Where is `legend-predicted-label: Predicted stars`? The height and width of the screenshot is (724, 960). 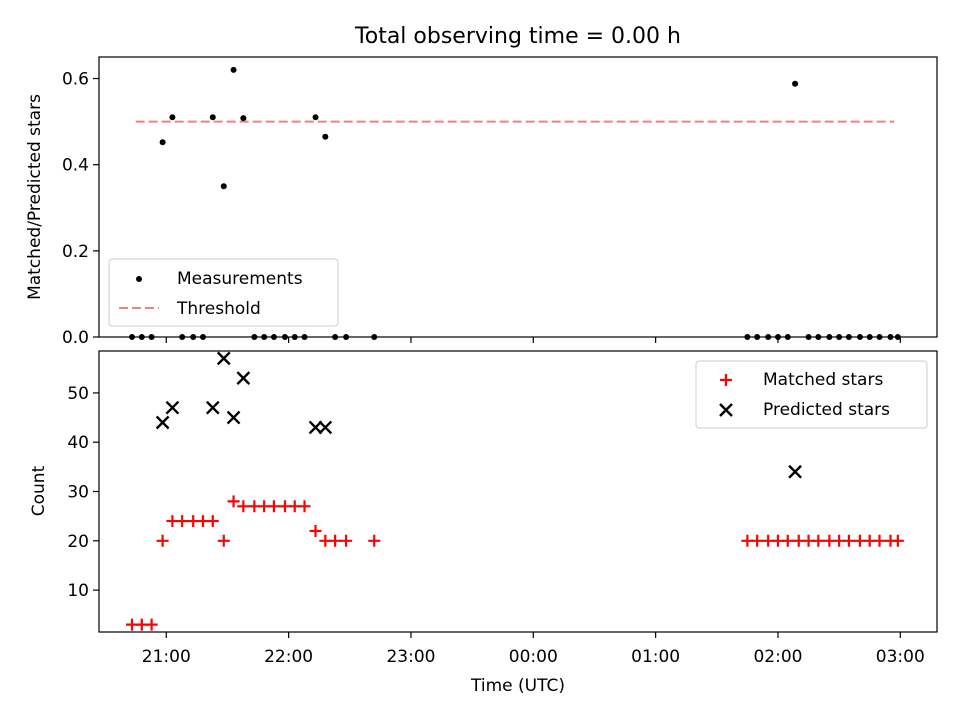
legend-predicted-label: Predicted stars is located at coordinates (826, 410).